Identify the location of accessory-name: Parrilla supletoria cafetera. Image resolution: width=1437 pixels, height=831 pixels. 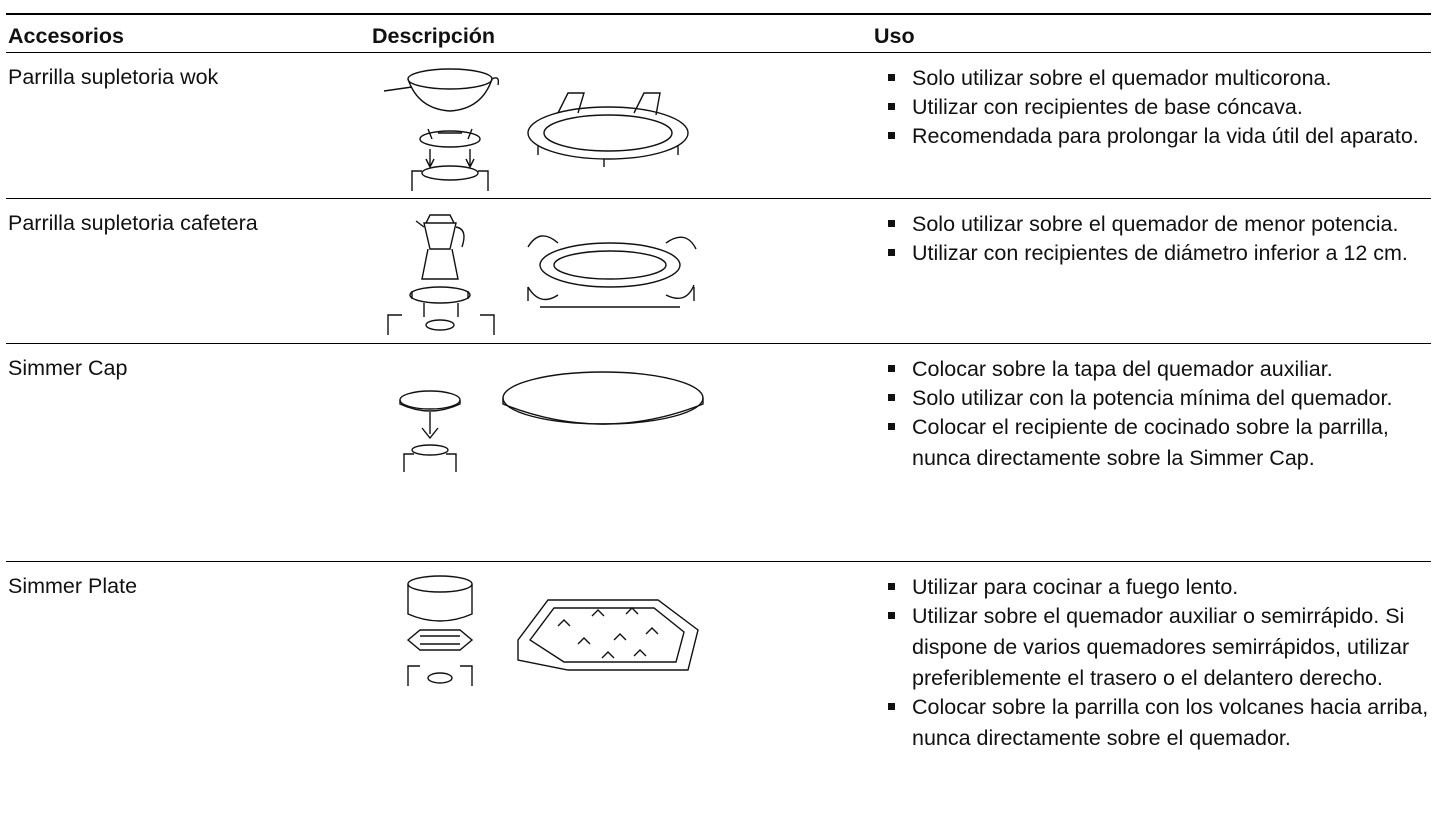
(133, 223).